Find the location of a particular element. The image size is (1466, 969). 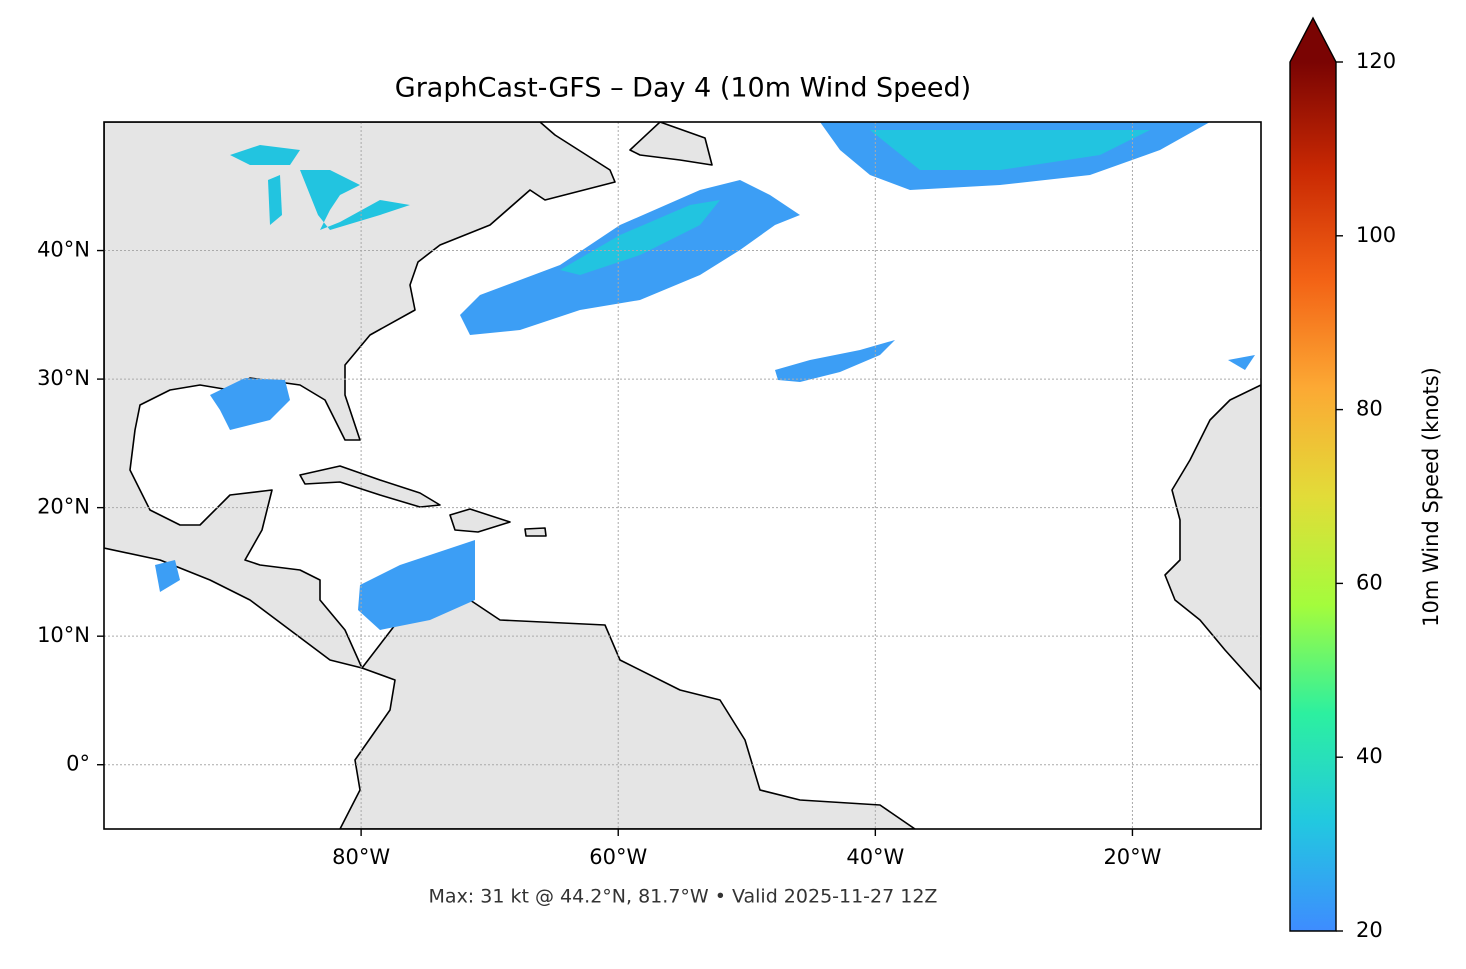

x-tick-label: 80°W is located at coordinates (361, 857).